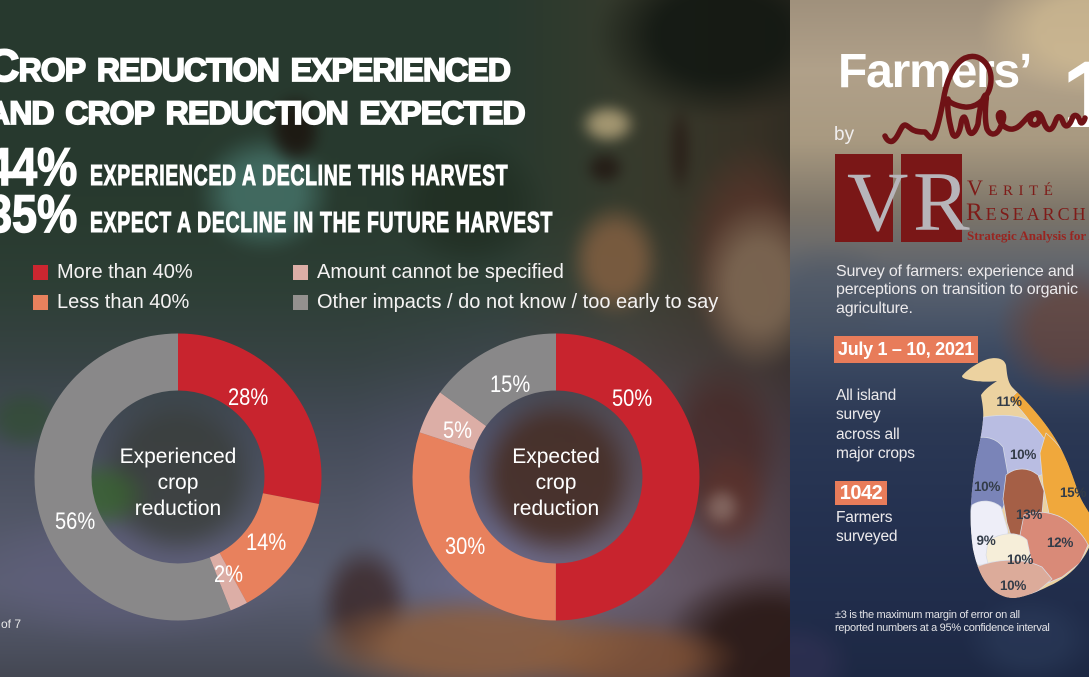 The width and height of the screenshot is (1089, 677). What do you see at coordinates (1029, 514) in the screenshot?
I see `svg-text: 13%` at bounding box center [1029, 514].